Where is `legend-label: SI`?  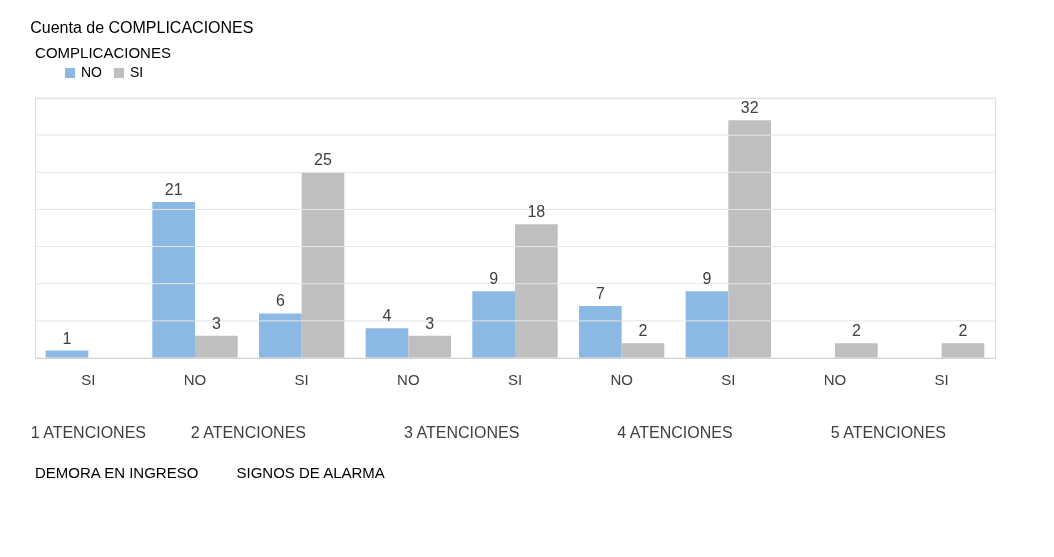 legend-label: SI is located at coordinates (137, 72).